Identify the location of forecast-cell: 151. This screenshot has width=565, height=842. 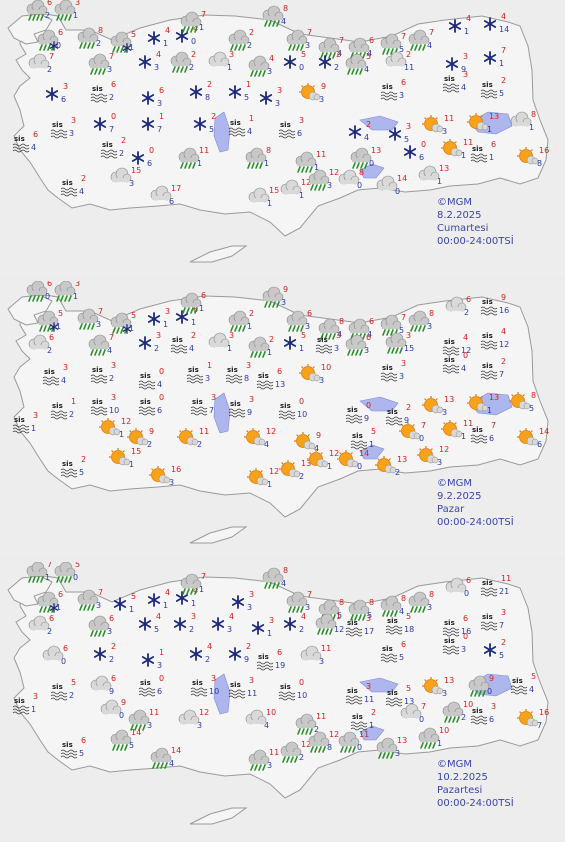
(125, 458).